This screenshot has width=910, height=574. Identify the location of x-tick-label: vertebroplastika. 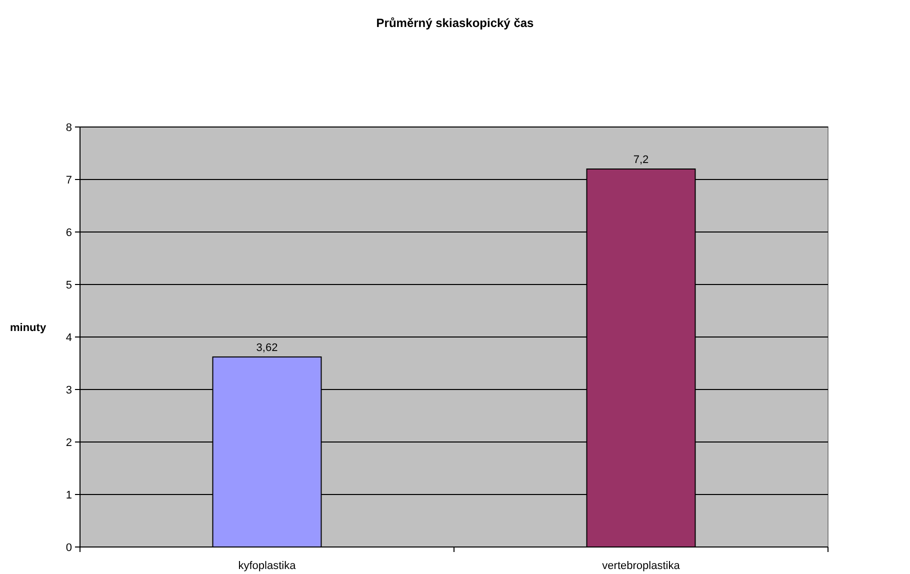
(641, 566).